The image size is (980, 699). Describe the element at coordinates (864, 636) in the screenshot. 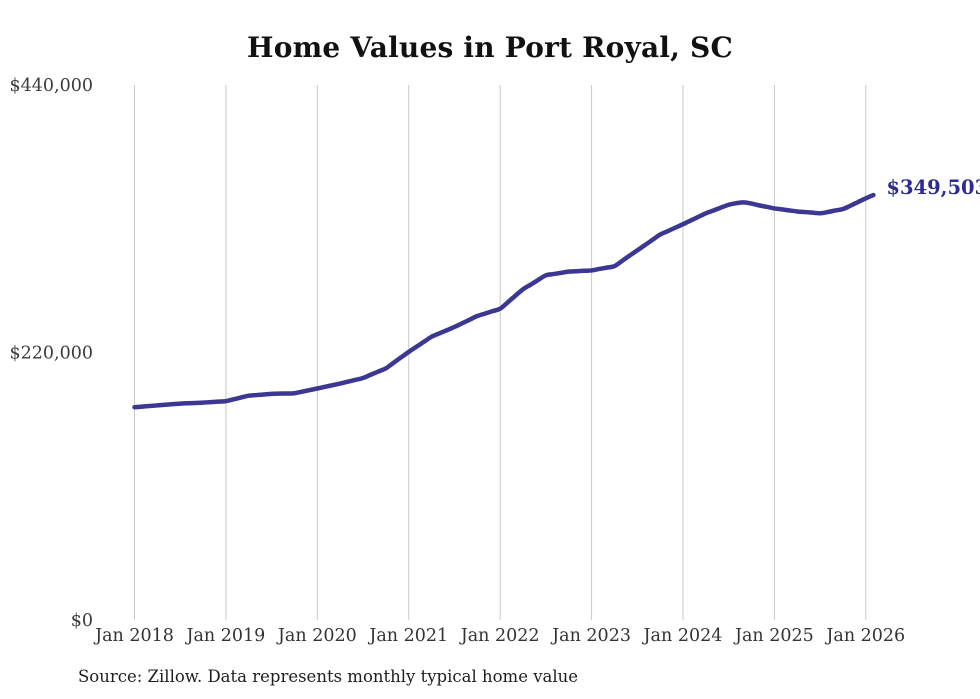

I see `x-tick-label: Jan 2026` at that location.